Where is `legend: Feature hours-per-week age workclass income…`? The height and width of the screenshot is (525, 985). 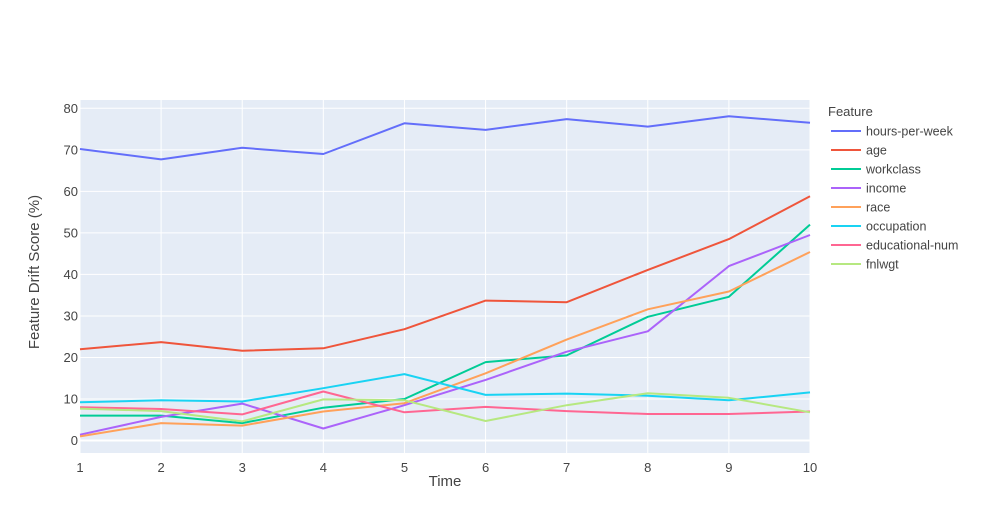 legend: Feature hours-per-week age workclass income… is located at coordinates (893, 188).